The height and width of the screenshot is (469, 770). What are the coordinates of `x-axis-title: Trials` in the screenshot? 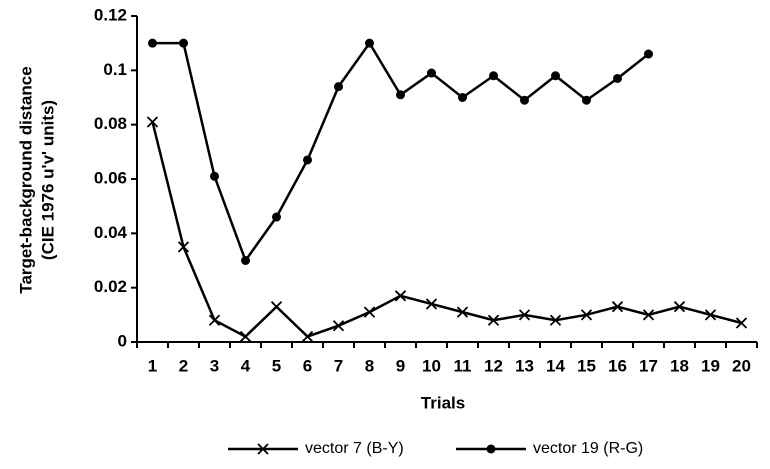 It's located at (443, 402).